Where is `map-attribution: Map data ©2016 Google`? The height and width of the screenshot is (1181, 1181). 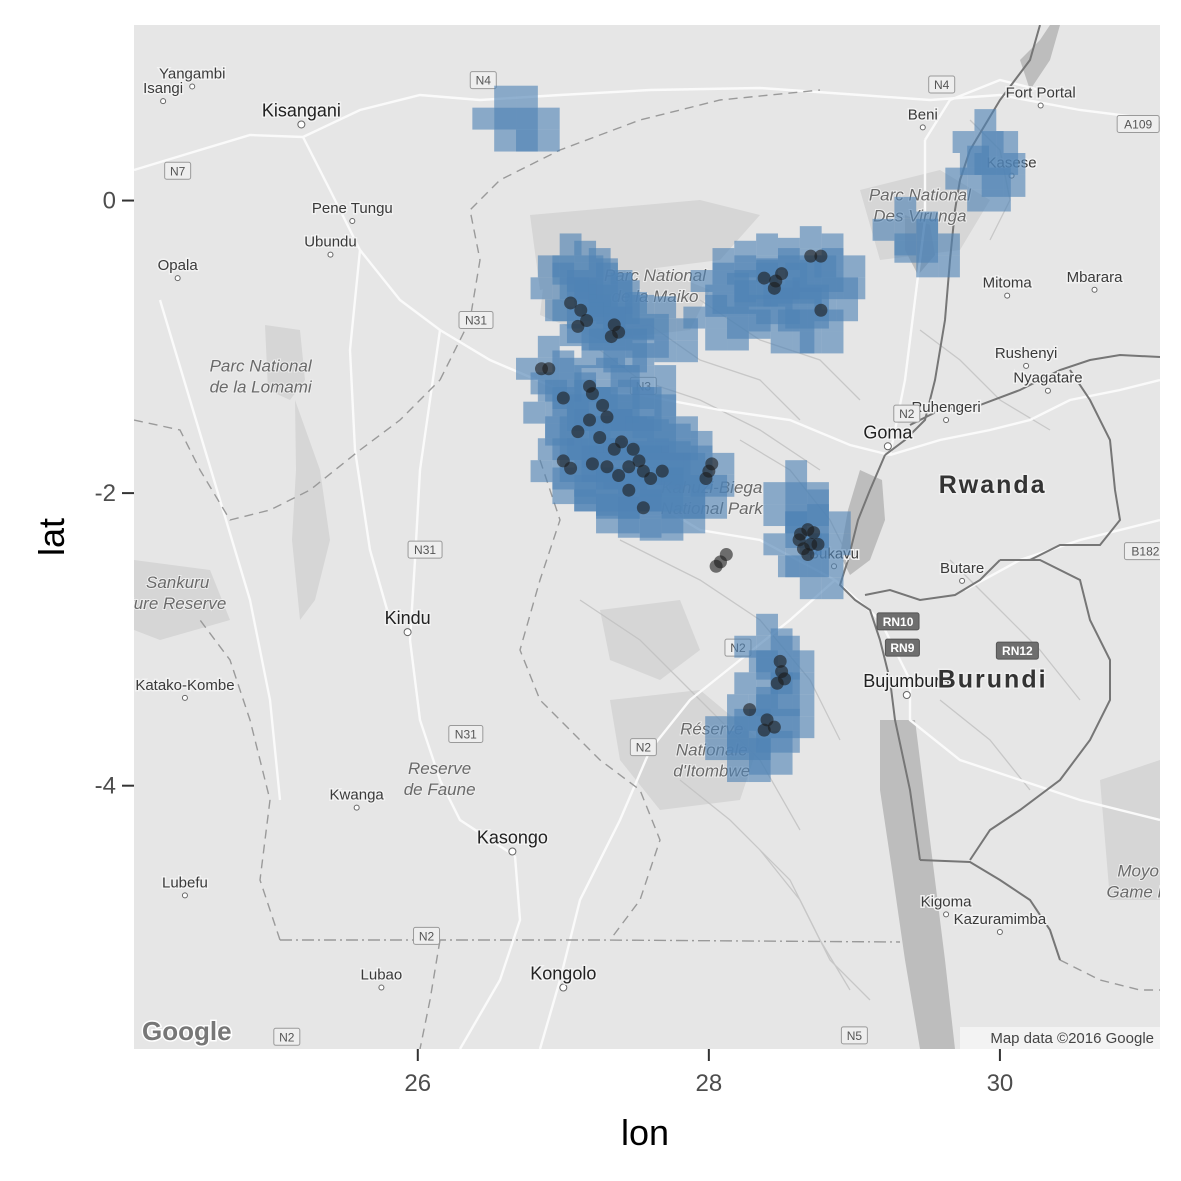
map-attribution: Map data ©2016 Google is located at coordinates (1072, 1038).